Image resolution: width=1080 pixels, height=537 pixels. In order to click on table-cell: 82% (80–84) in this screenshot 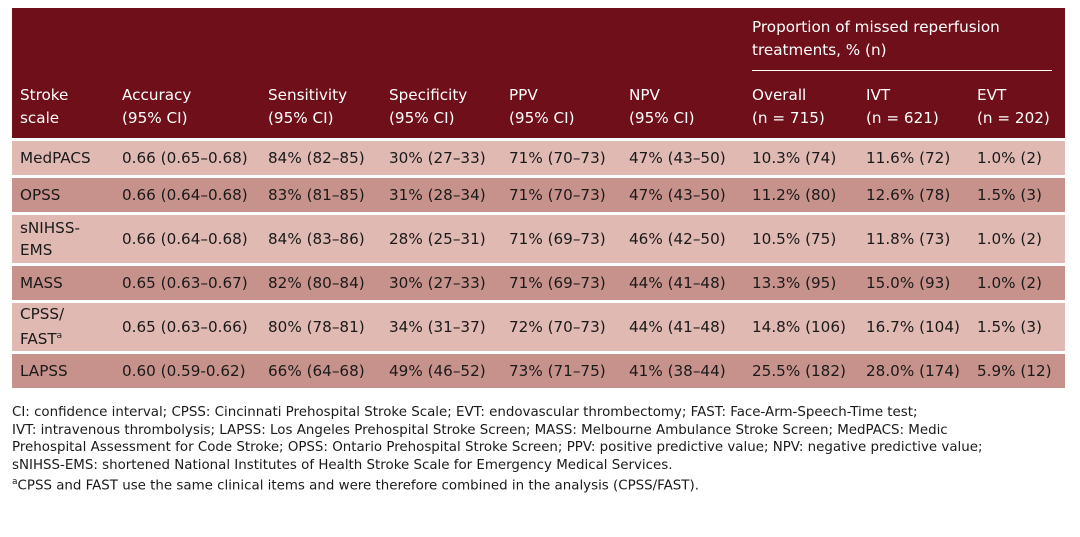, I will do `click(320, 283)`.